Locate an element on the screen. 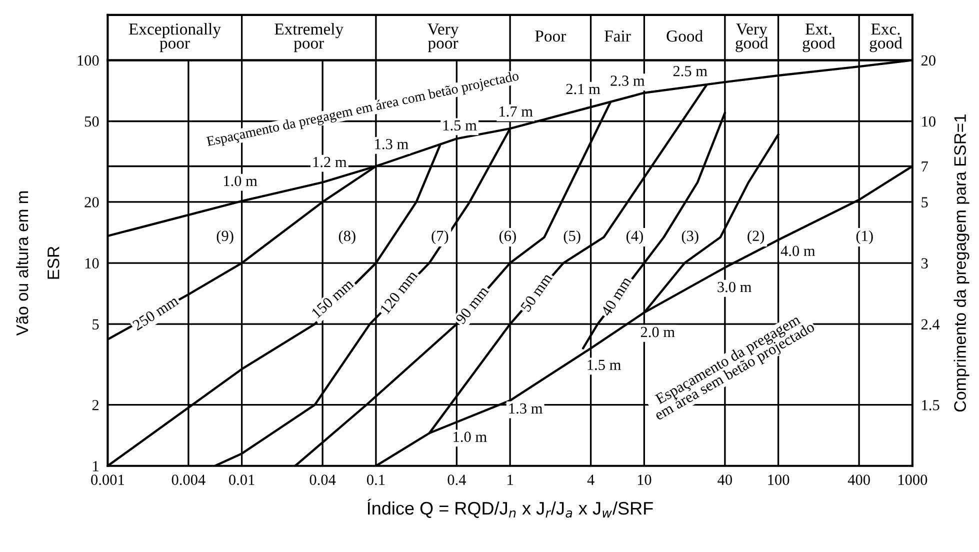 This screenshot has width=979, height=552. x-tick-label: 1000 is located at coordinates (913, 479).